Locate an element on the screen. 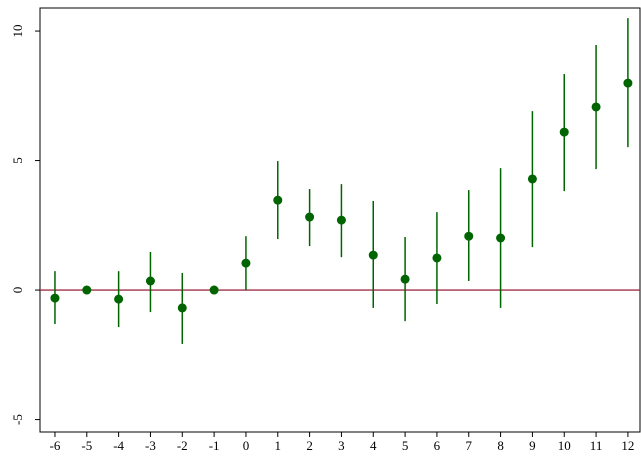 This screenshot has height=464, width=641. y-tick-label: 0 is located at coordinates (17, 290).